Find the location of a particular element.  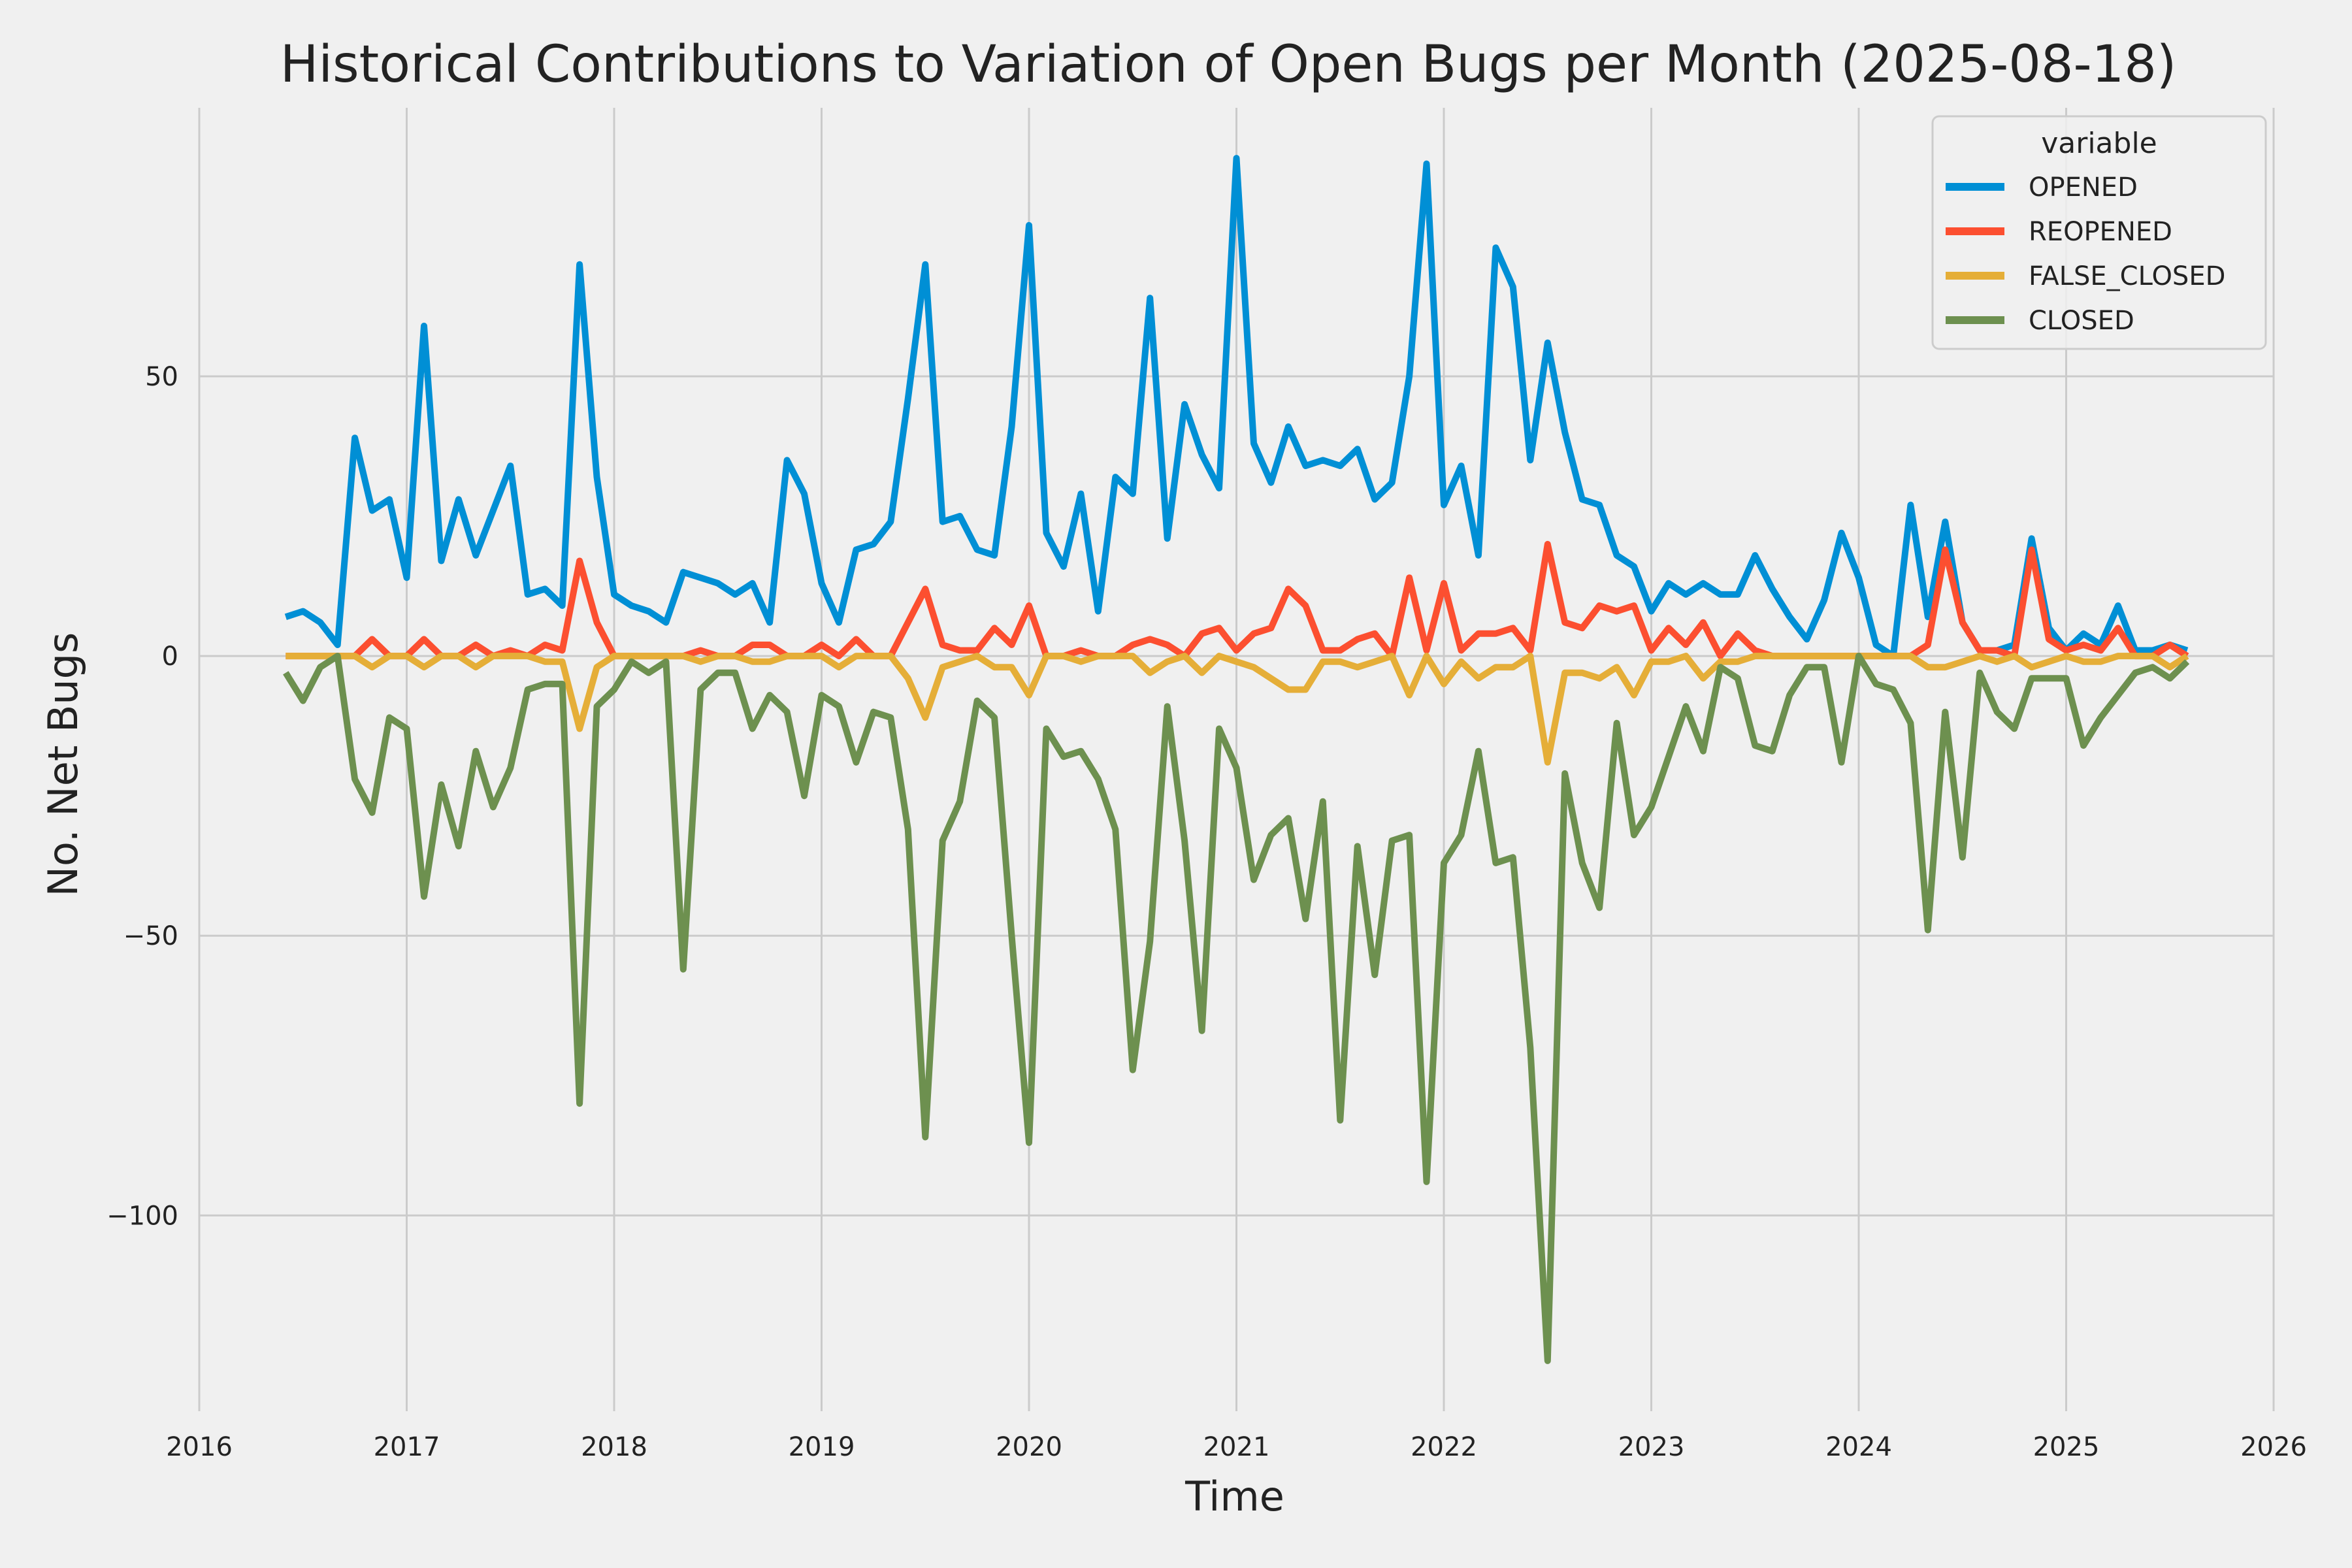

legend-box is located at coordinates (2099, 232).